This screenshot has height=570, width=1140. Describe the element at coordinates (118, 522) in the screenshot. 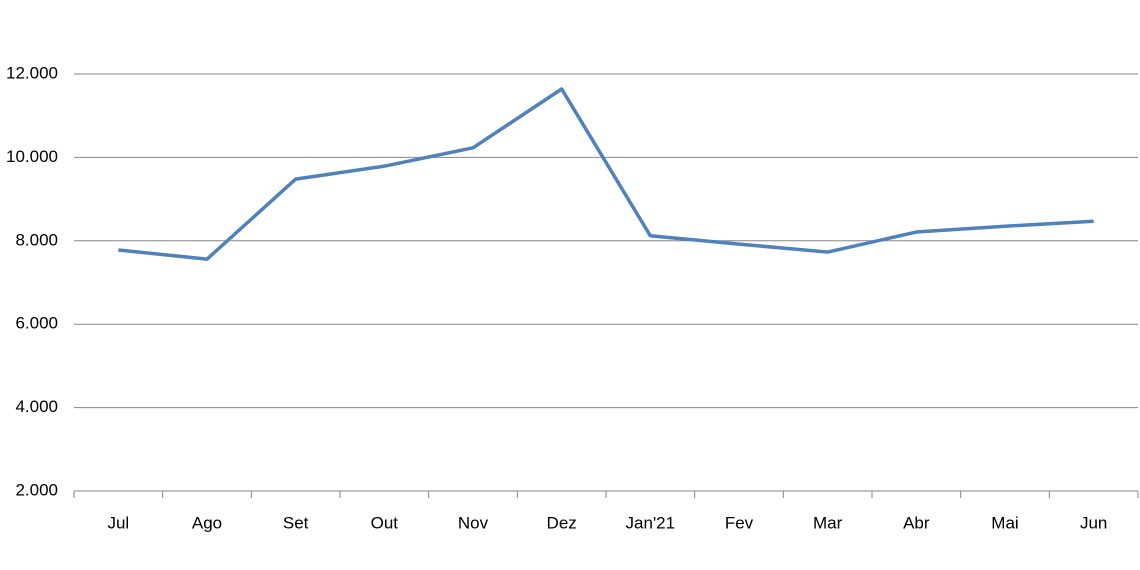

I see `x-tick-label: Jul` at that location.